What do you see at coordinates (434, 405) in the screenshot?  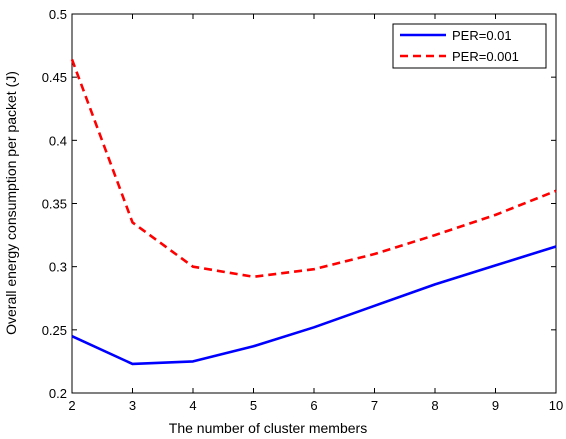 I see `x-tick-label: 8` at bounding box center [434, 405].